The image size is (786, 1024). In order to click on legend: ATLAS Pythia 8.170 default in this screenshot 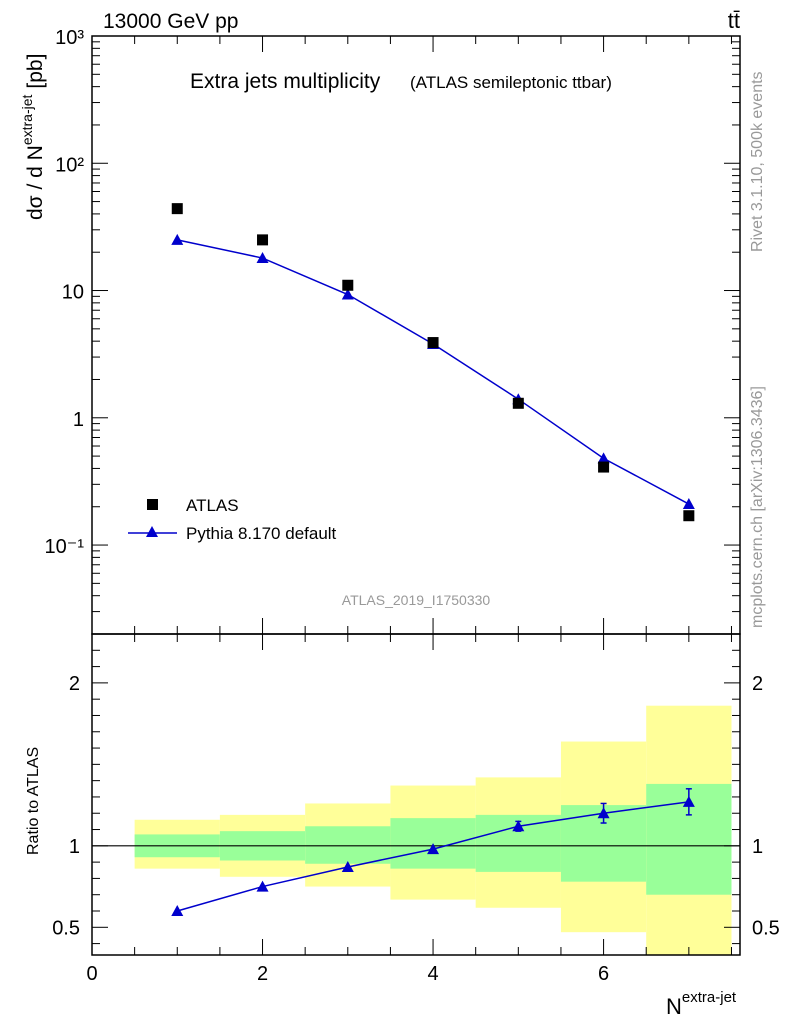, I will do `click(232, 519)`.